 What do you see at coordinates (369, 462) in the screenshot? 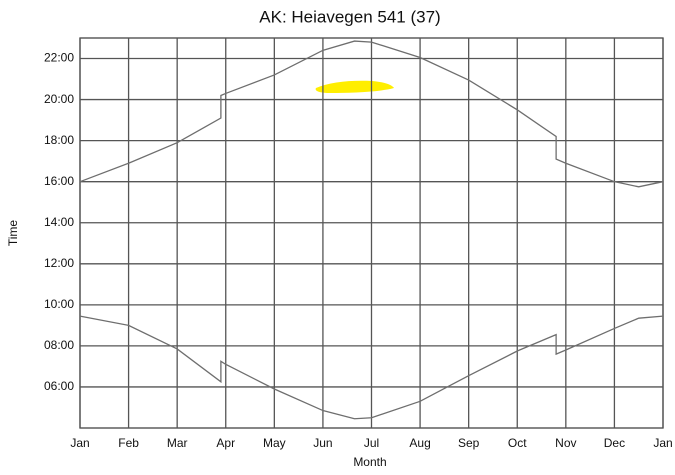
I see `x-axis-label: Month` at bounding box center [369, 462].